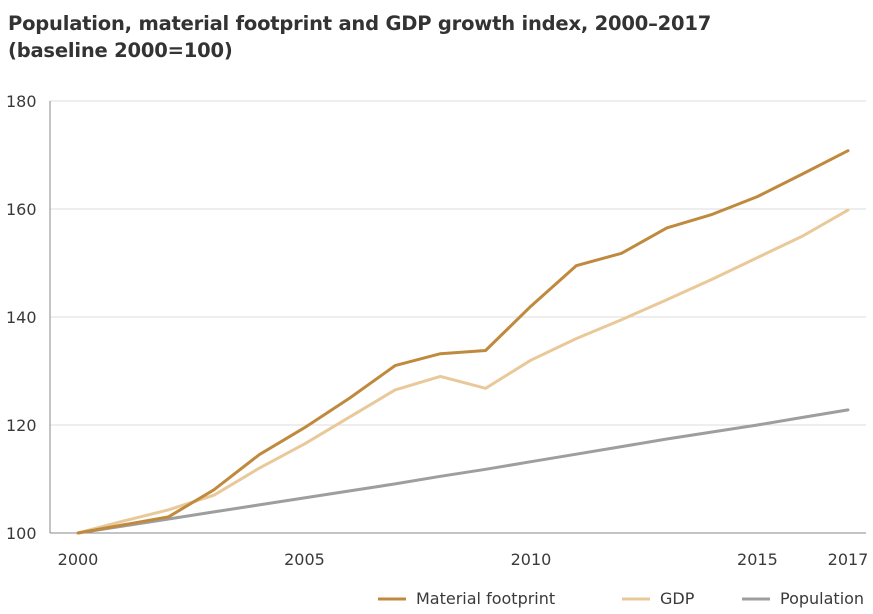 The height and width of the screenshot is (614, 873). Describe the element at coordinates (21, 425) in the screenshot. I see `y-tick-label: 120` at that location.